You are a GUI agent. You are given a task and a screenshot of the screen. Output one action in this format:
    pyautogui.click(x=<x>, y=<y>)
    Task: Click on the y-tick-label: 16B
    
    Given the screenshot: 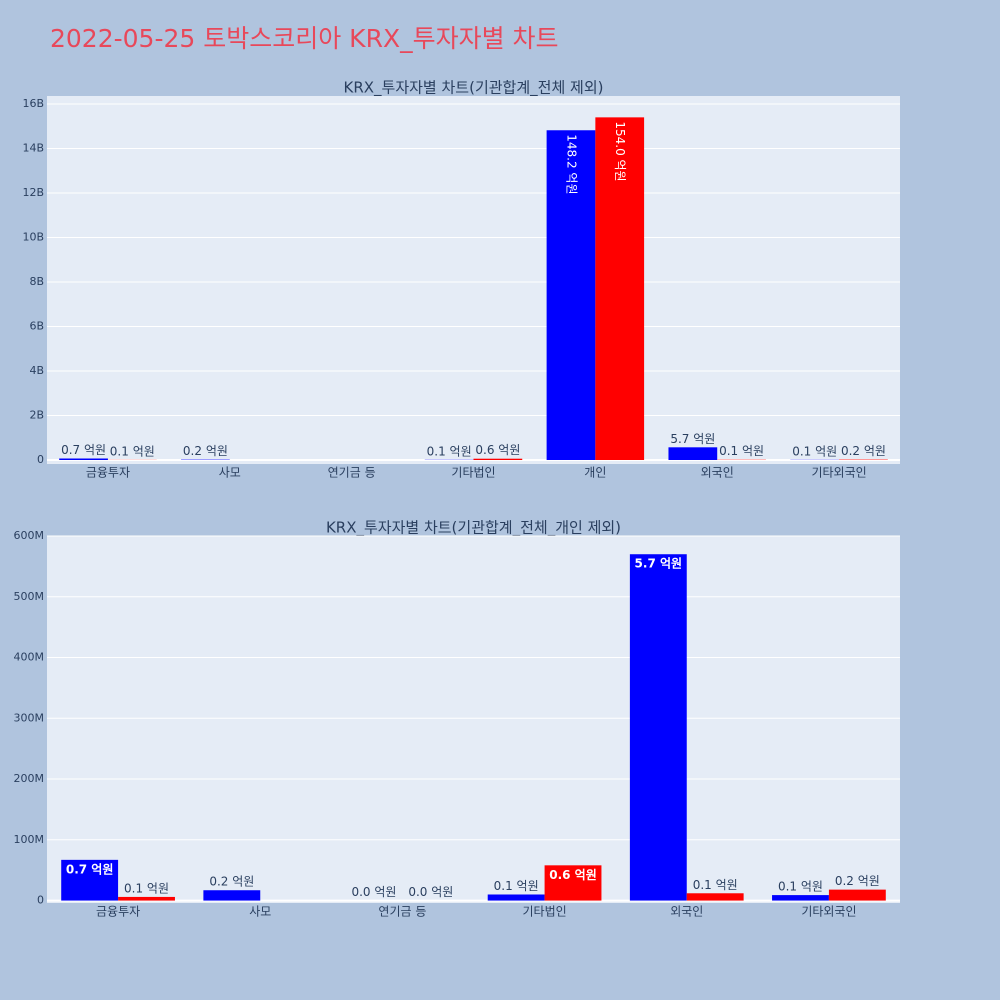 What is the action you would take?
    pyautogui.click(x=33, y=103)
    